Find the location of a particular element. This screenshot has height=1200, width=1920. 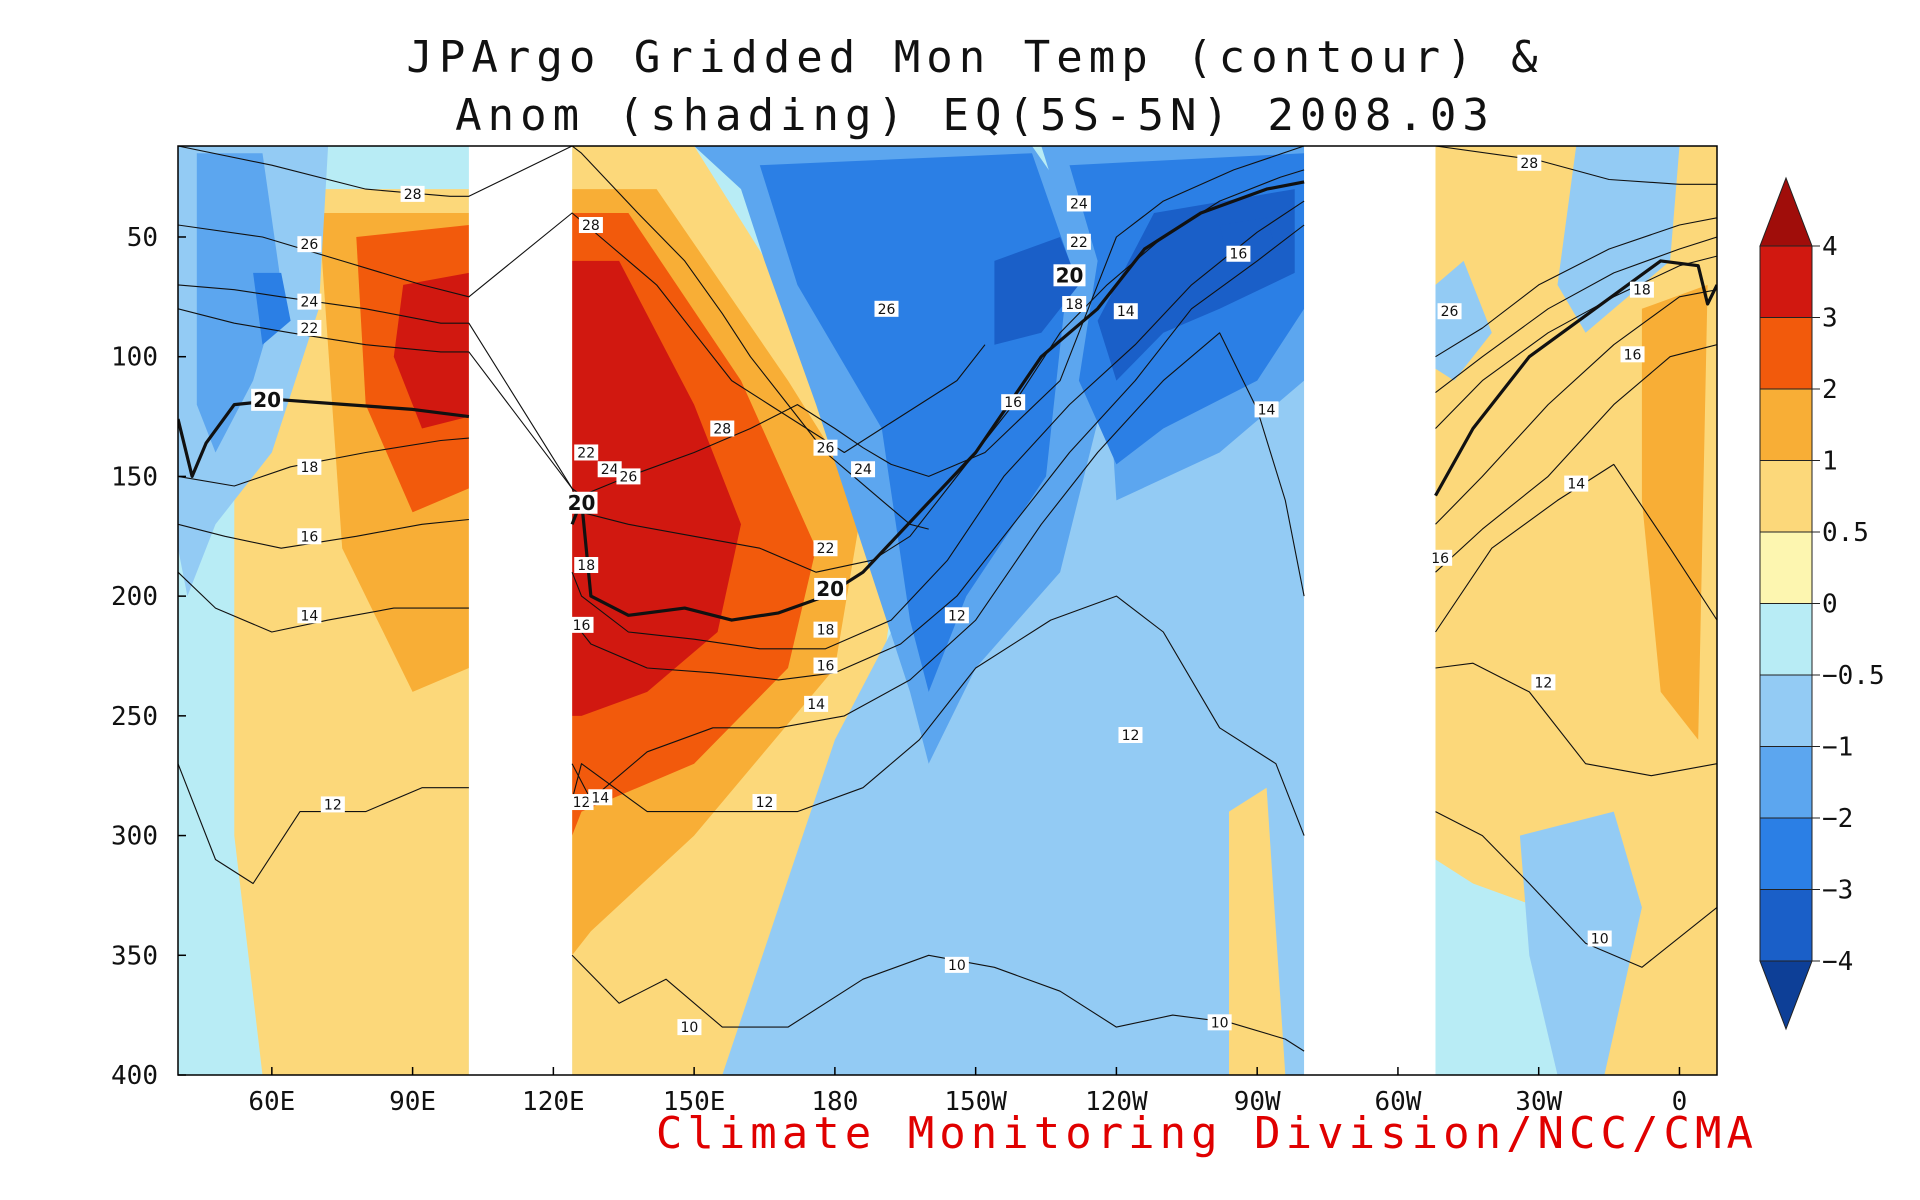

contour-label: 12 is located at coordinates (764, 802).